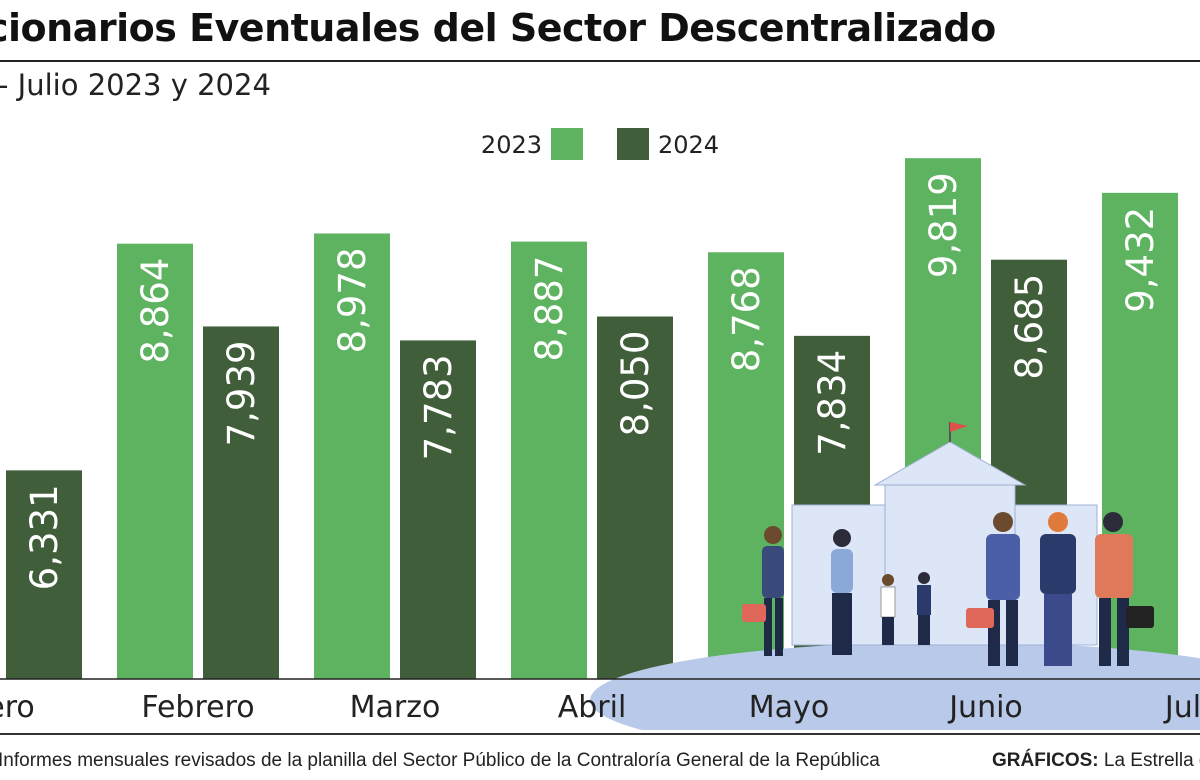  What do you see at coordinates (1181, 707) in the screenshot?
I see `x-tick-label: Jul` at bounding box center [1181, 707].